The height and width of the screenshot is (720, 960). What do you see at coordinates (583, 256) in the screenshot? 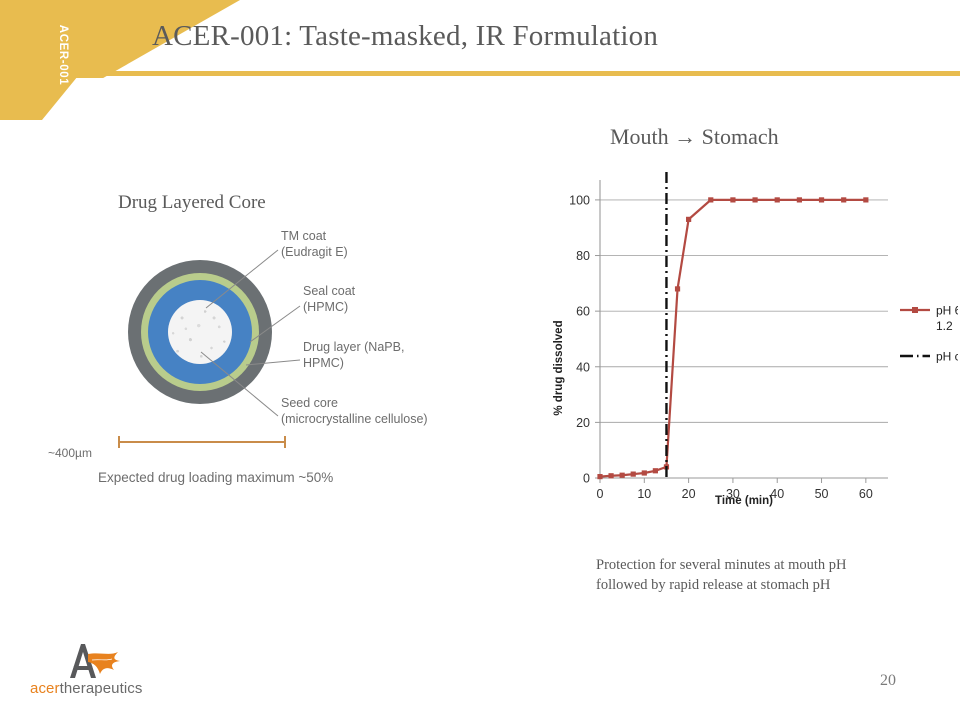
I see `svg-text: 80` at bounding box center [583, 256].